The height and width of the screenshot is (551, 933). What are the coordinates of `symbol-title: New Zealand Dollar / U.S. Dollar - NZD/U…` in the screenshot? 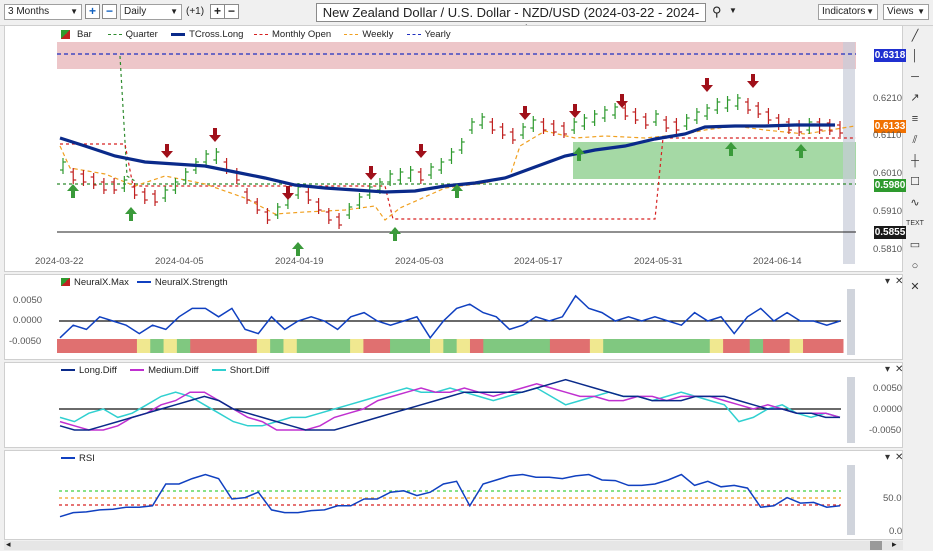 It's located at (511, 20).